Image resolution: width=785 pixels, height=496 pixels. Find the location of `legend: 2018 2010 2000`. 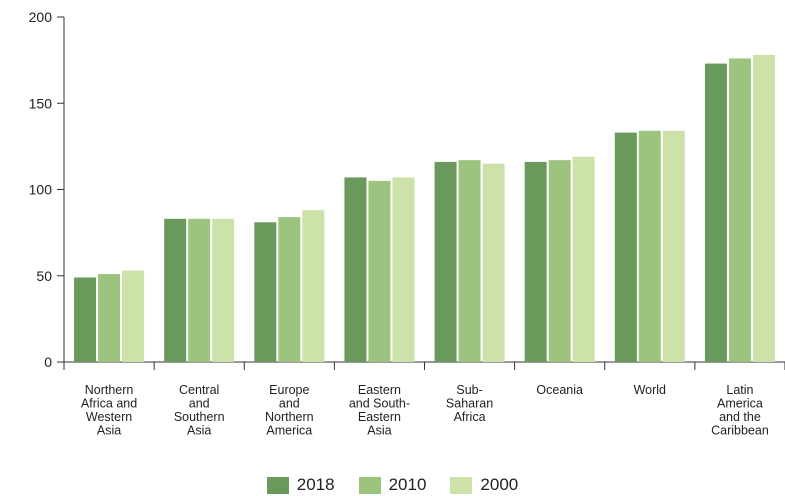

legend: 2018 2010 2000 is located at coordinates (392, 485).